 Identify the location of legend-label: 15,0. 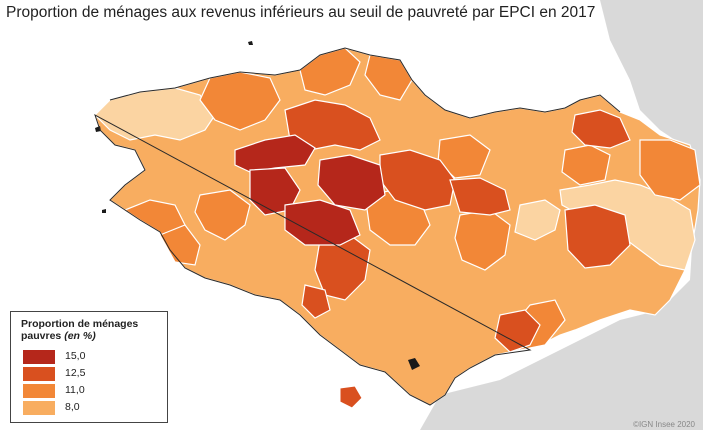
(75, 356).